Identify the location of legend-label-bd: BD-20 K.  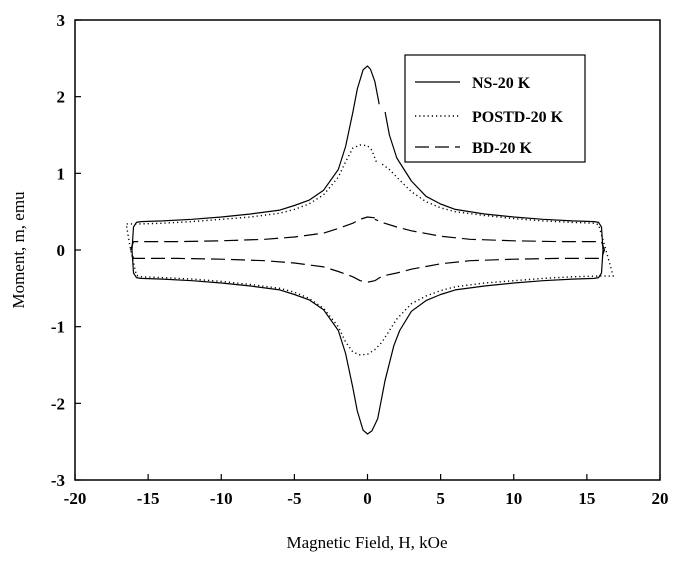
(502, 148).